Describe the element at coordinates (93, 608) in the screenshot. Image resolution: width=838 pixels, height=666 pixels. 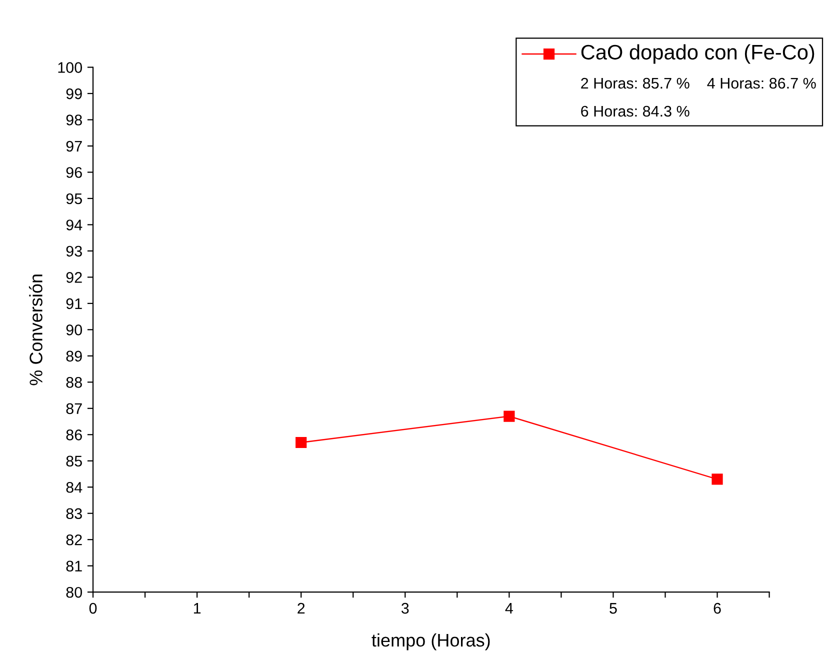
I see `x-tick-label: 0` at that location.